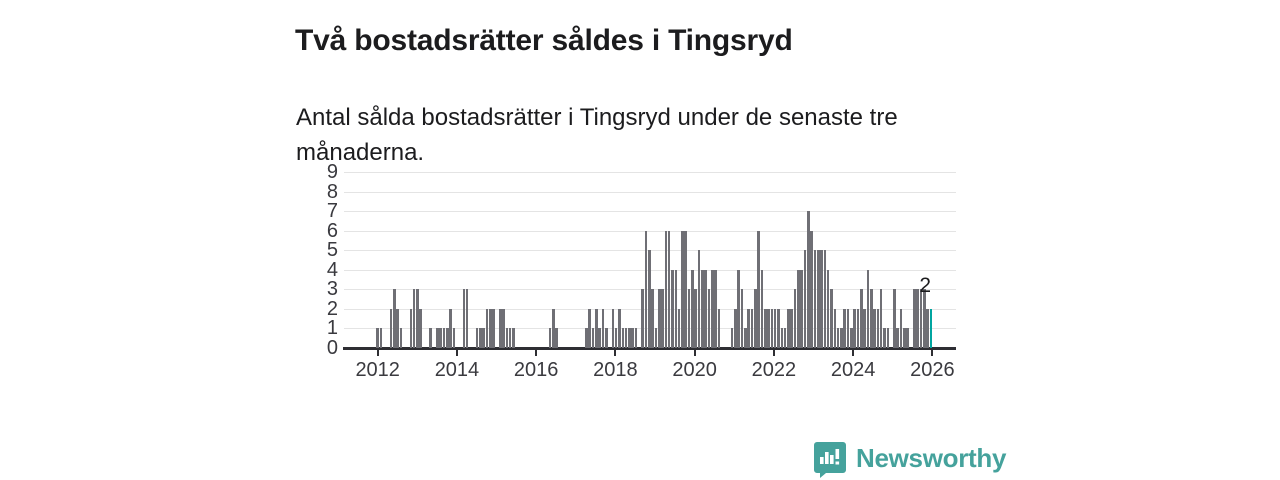  I want to click on x-tick-label: 2018, so click(615, 370).